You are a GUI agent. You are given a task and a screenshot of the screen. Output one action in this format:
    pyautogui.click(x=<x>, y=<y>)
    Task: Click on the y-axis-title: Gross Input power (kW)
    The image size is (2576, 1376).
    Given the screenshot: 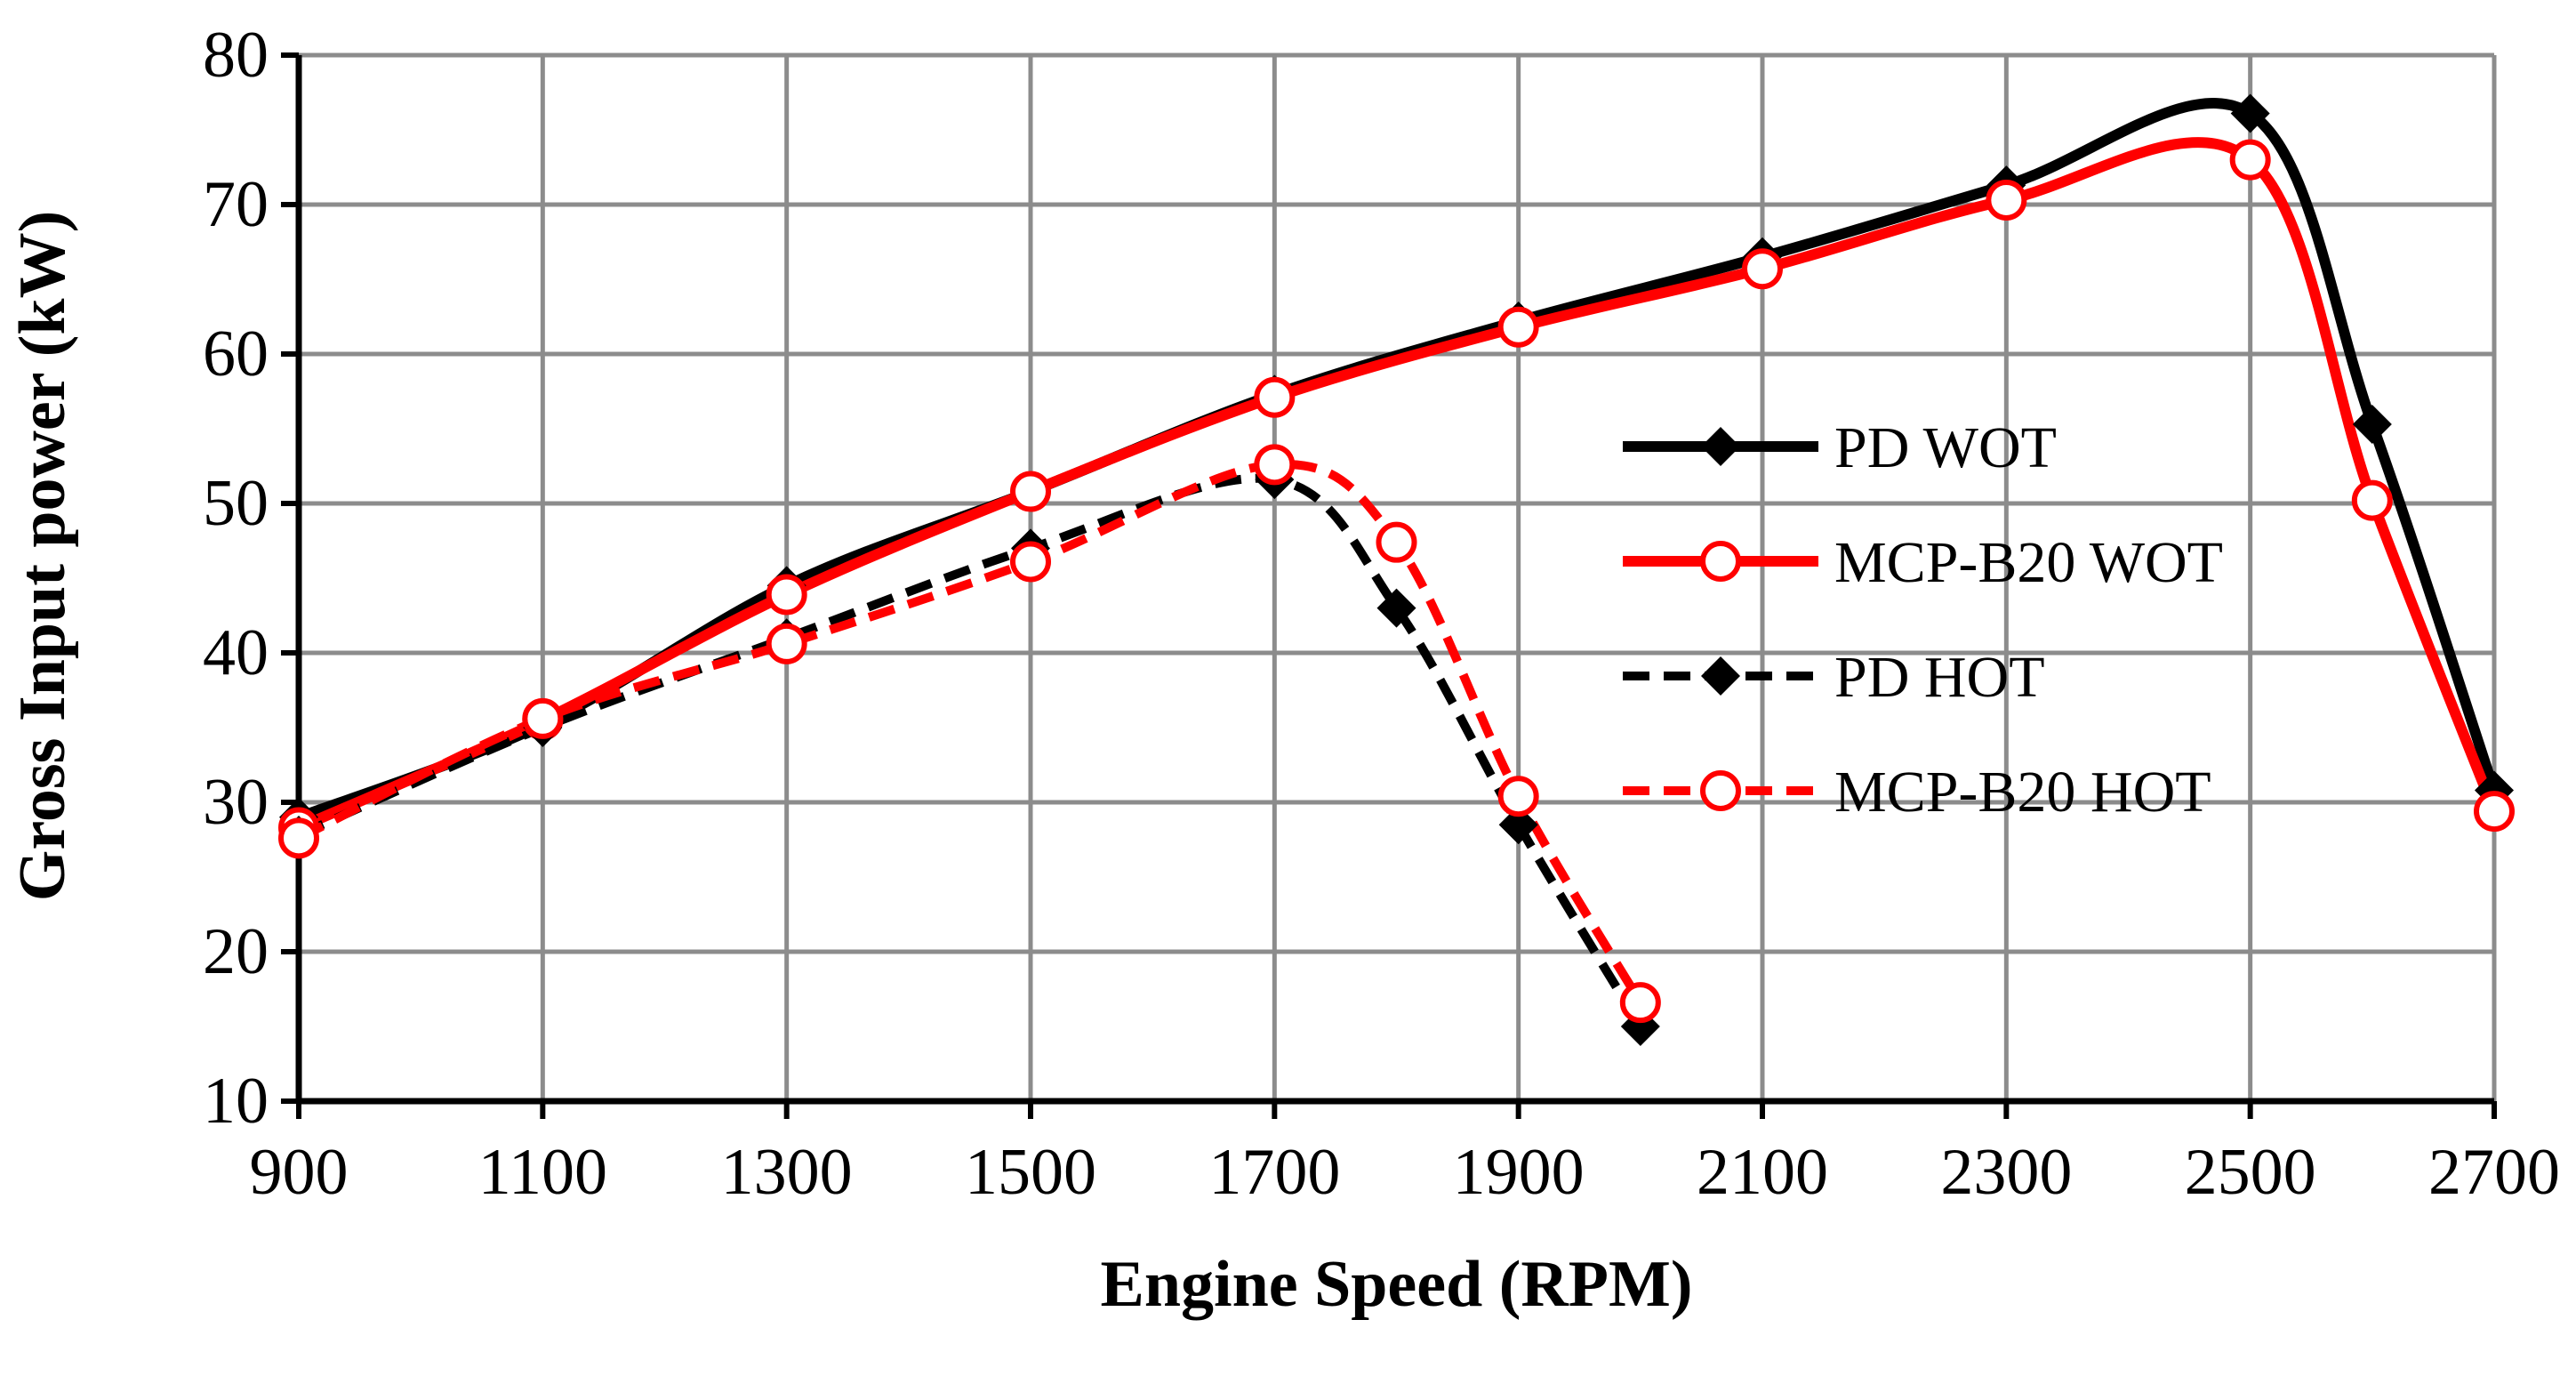 What is the action you would take?
    pyautogui.click(x=42, y=556)
    